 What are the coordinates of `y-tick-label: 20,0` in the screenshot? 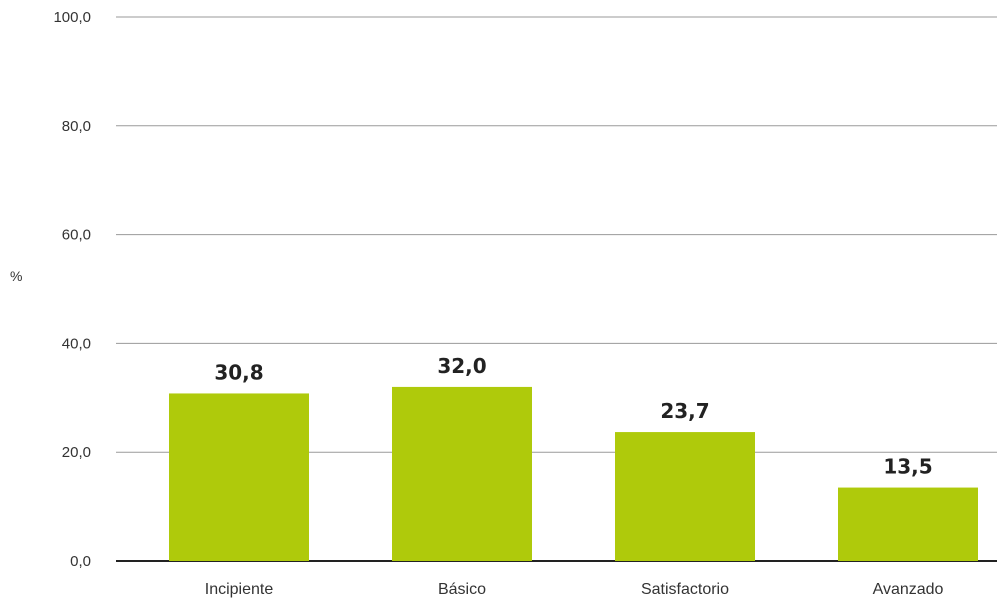 It's located at (76, 452).